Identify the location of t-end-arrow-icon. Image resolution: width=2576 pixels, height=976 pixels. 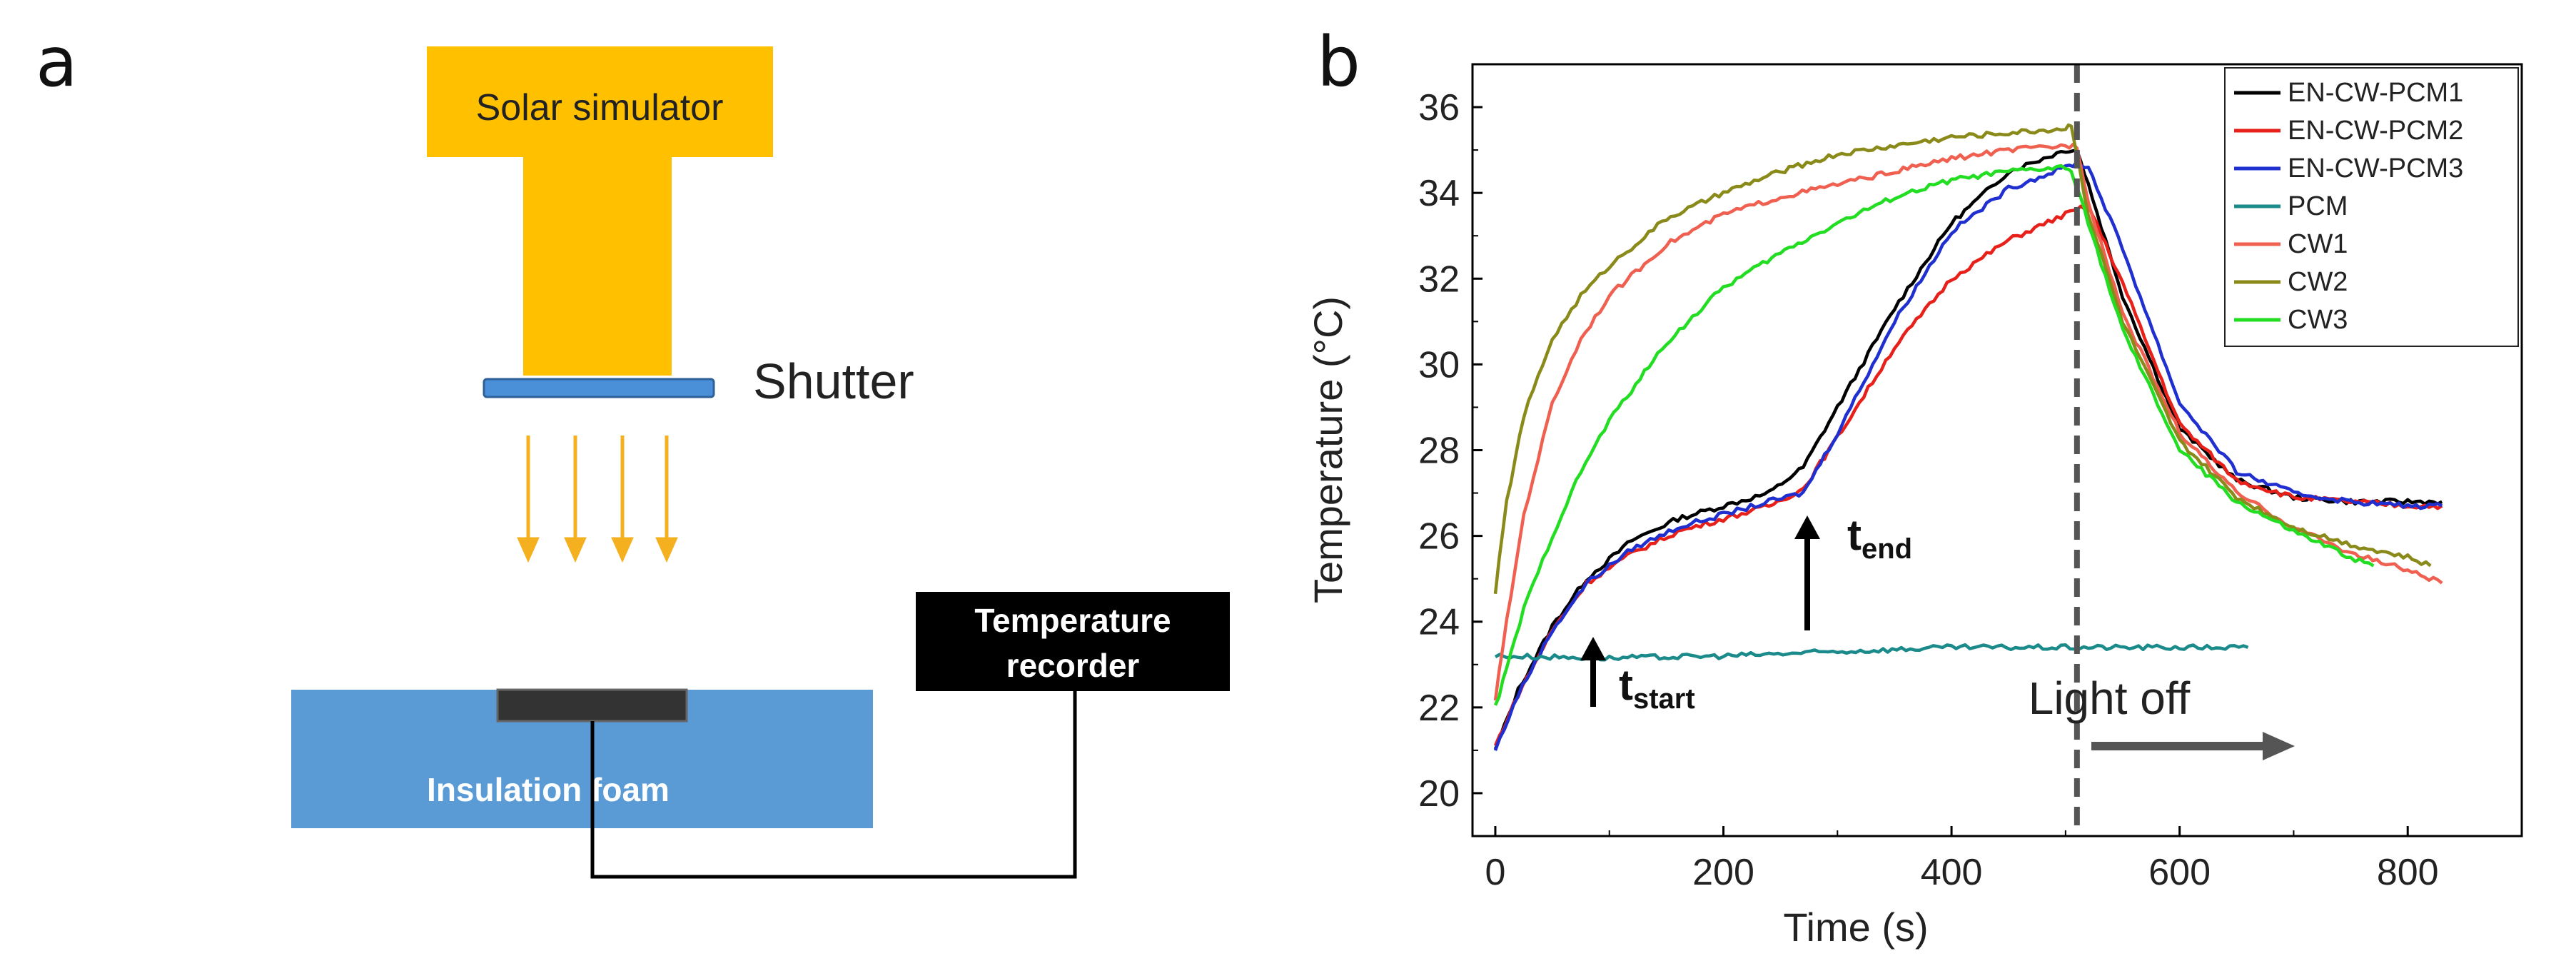
(1807, 572).